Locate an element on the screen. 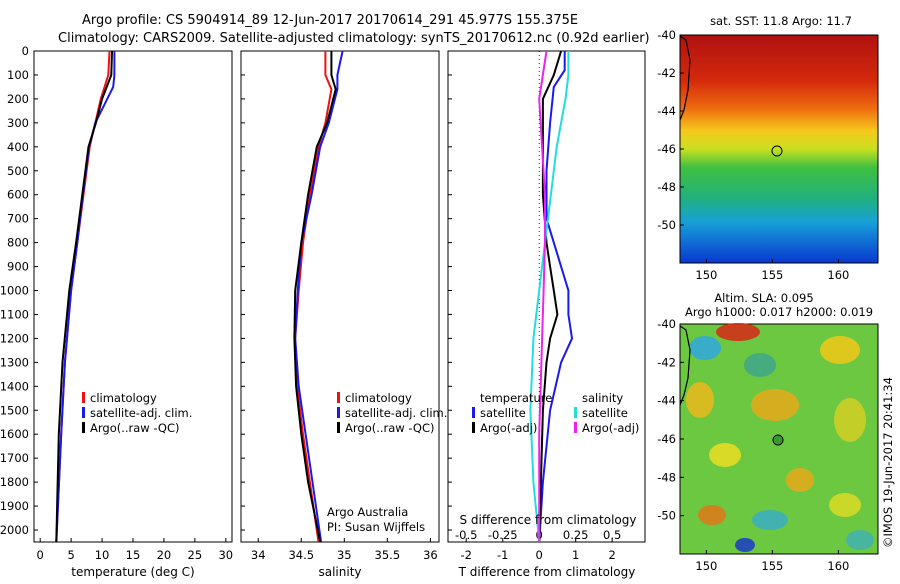 The image size is (900, 584). depth-tick-label: 1000 is located at coordinates (14, 291).